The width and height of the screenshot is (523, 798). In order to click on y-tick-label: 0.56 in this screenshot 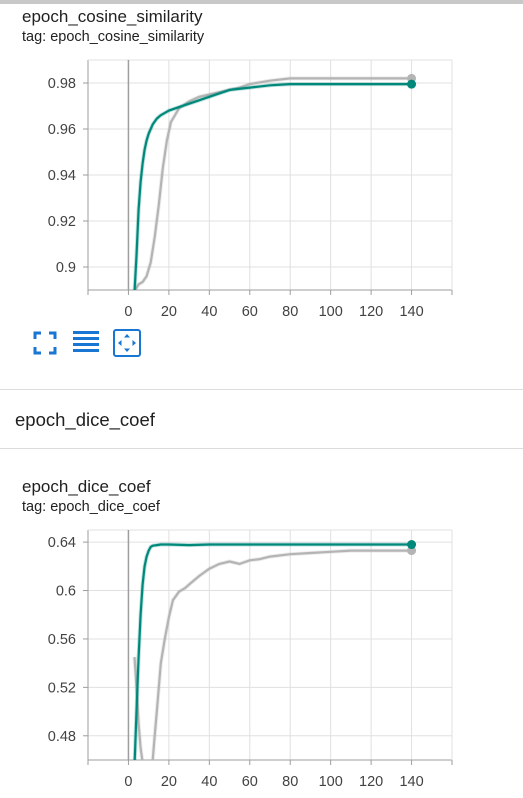, I will do `click(62, 640)`.